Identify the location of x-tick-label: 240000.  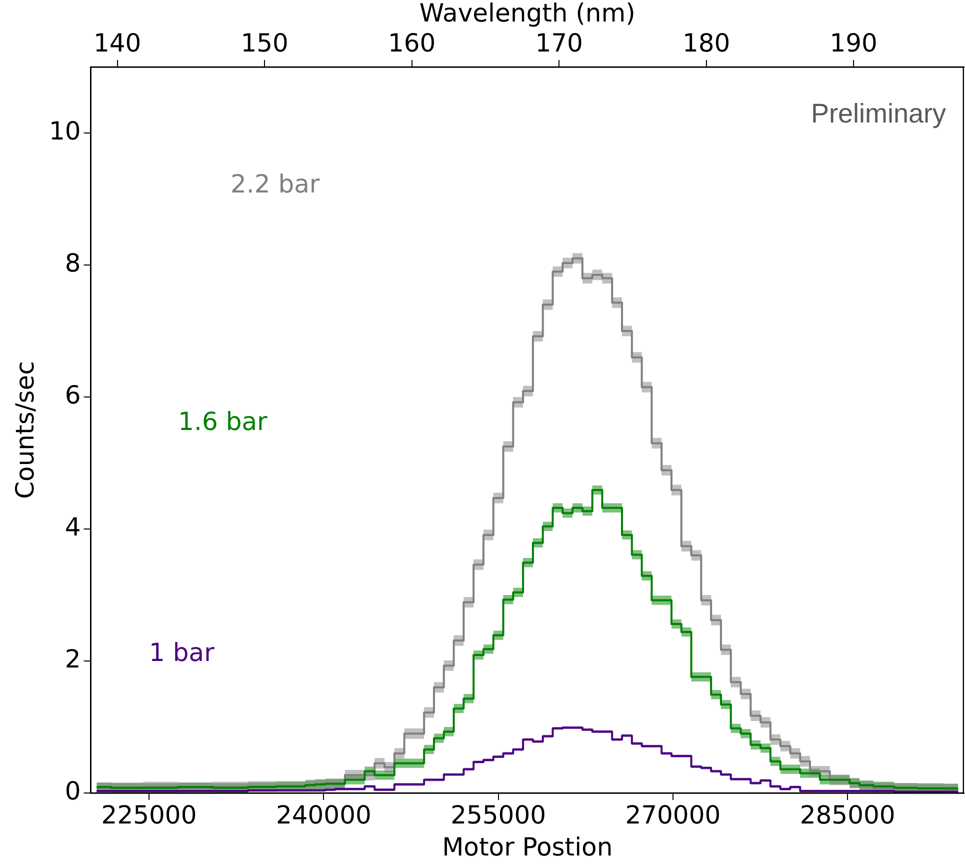
(324, 815).